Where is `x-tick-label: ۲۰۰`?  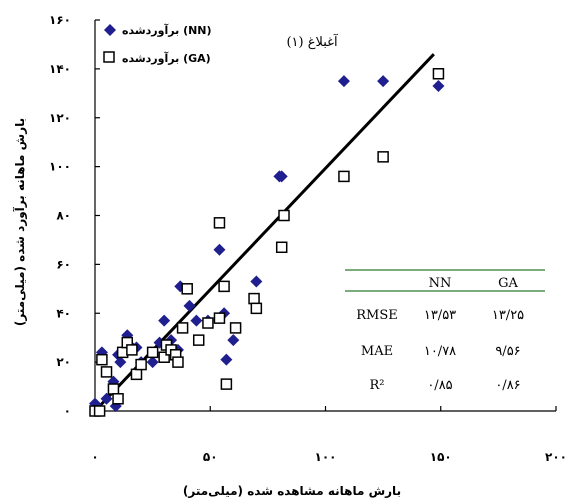
x-tick-label: ۲۰۰ is located at coordinates (556, 457).